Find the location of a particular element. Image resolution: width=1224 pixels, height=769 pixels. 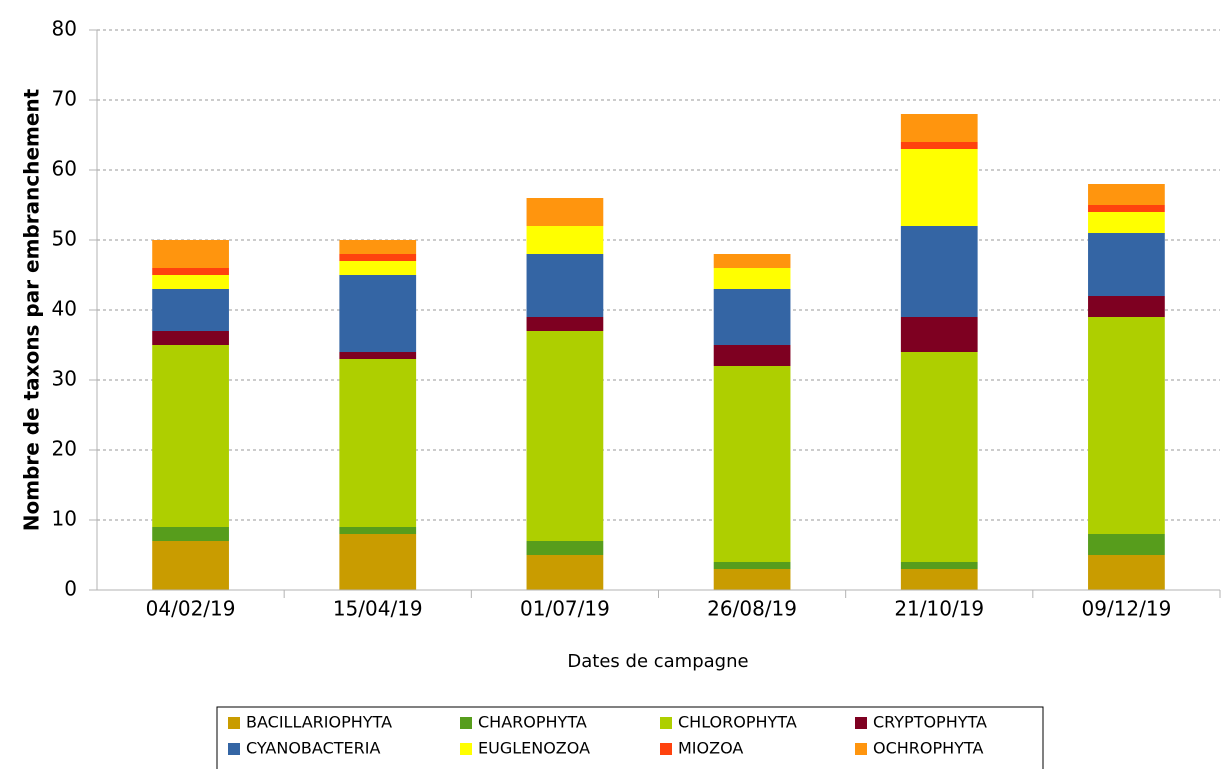

legend-label: CYANOBACTERIA is located at coordinates (313, 748).